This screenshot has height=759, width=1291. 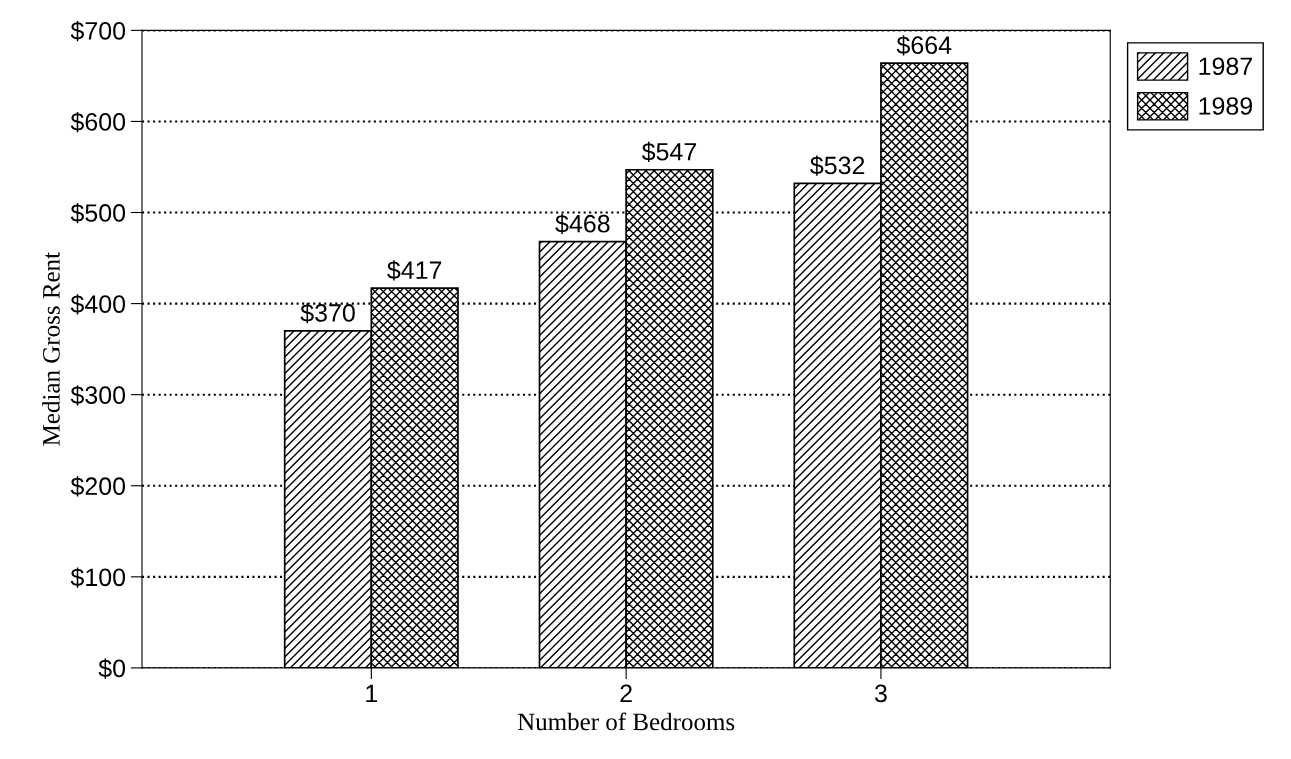 What do you see at coordinates (669, 152) in the screenshot?
I see `data-label: $547` at bounding box center [669, 152].